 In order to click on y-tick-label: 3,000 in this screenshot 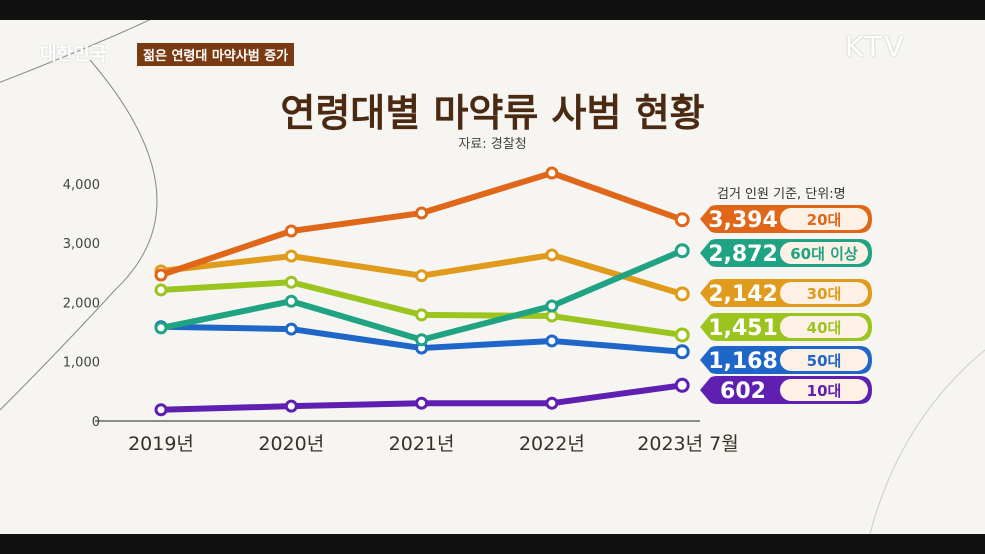, I will do `click(81, 244)`.